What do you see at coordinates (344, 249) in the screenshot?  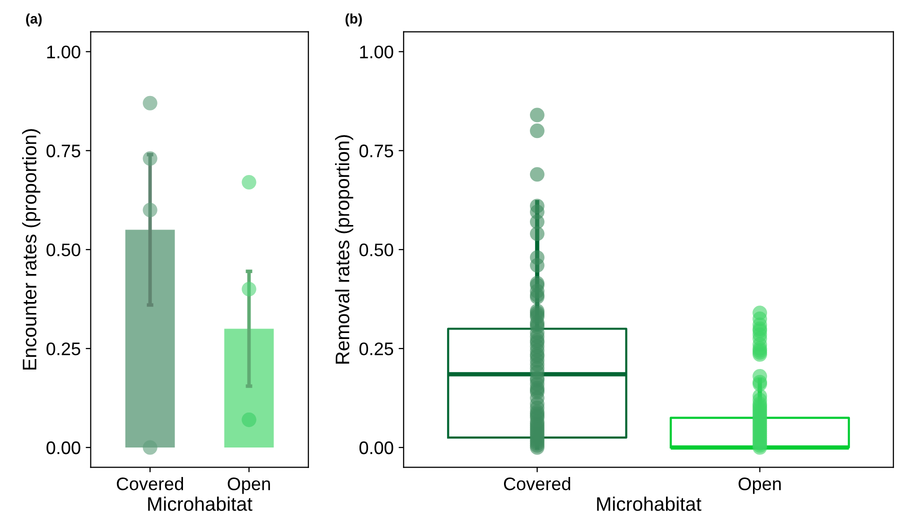 I see `y-axis-title: Removal rates (proportion)` at bounding box center [344, 249].